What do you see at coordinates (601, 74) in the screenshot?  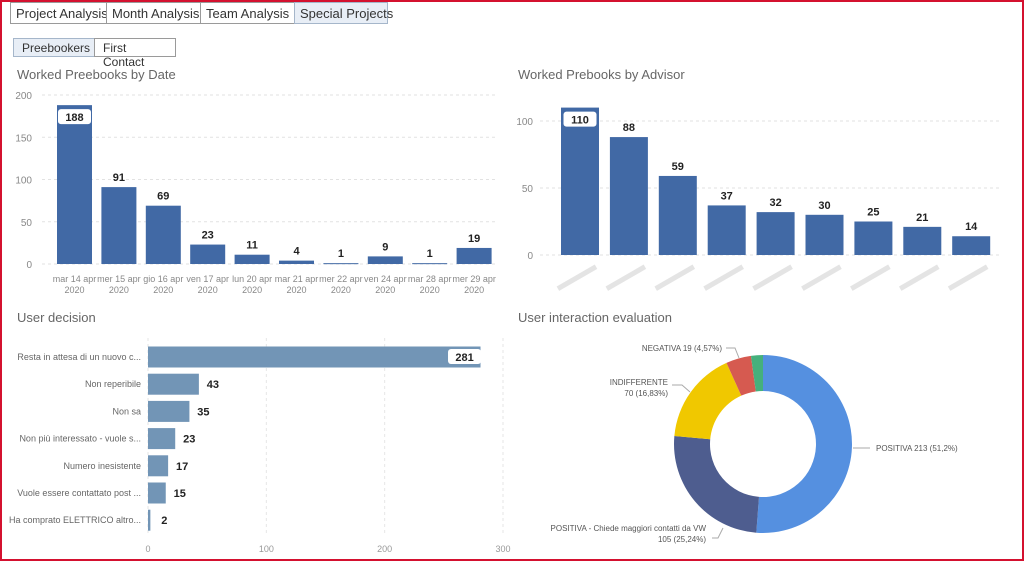 I see `chart-title-by-advisor: Worked Prebooks by Advisor` at bounding box center [601, 74].